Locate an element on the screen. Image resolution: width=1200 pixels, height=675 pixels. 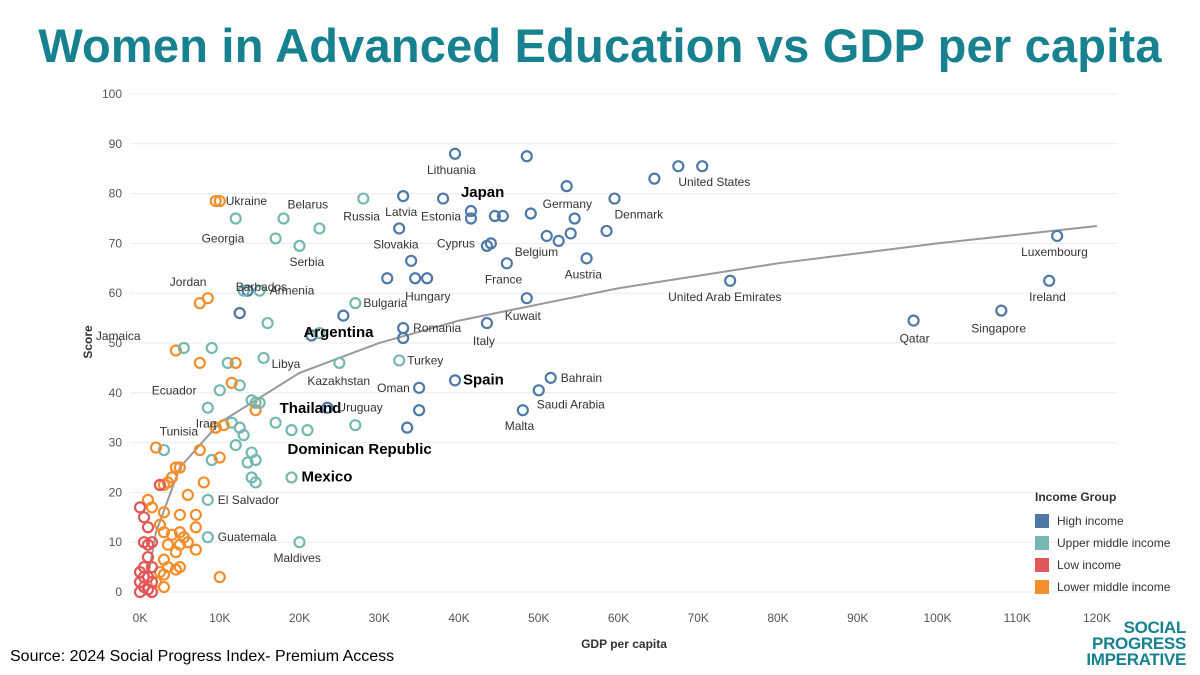
data-point-saudi-arabia is located at coordinates (538, 390).